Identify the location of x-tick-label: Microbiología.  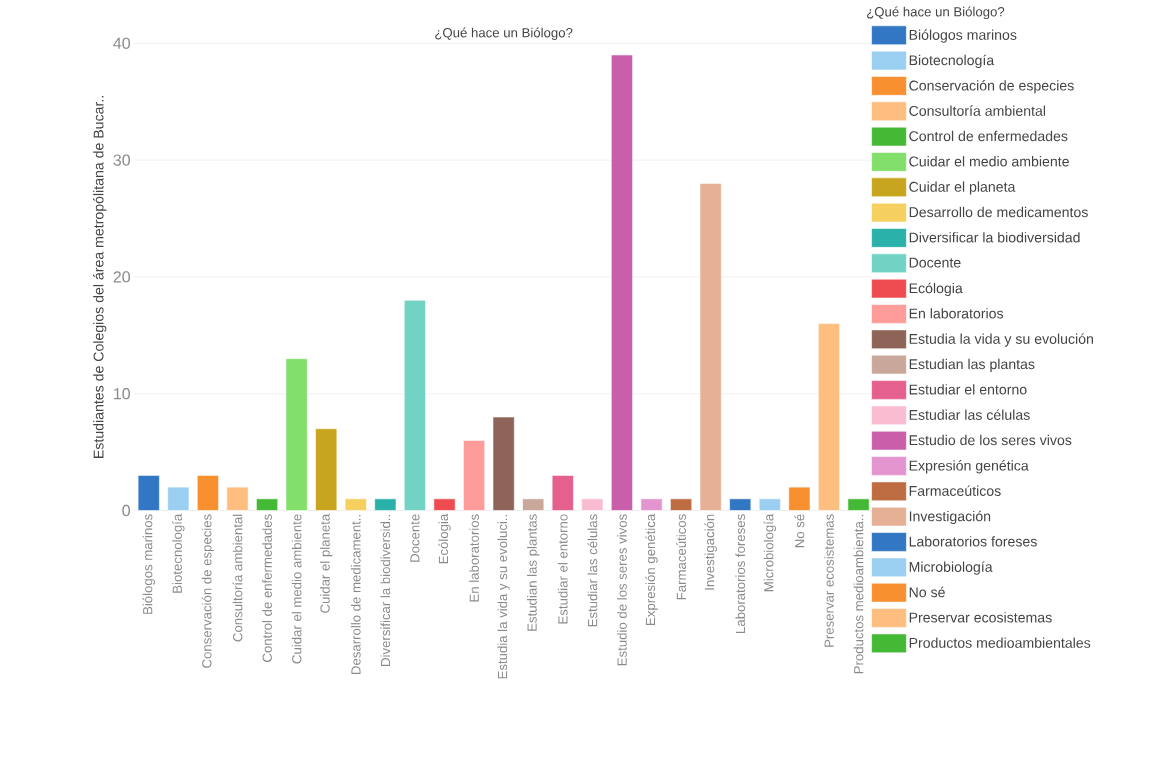
(770, 552).